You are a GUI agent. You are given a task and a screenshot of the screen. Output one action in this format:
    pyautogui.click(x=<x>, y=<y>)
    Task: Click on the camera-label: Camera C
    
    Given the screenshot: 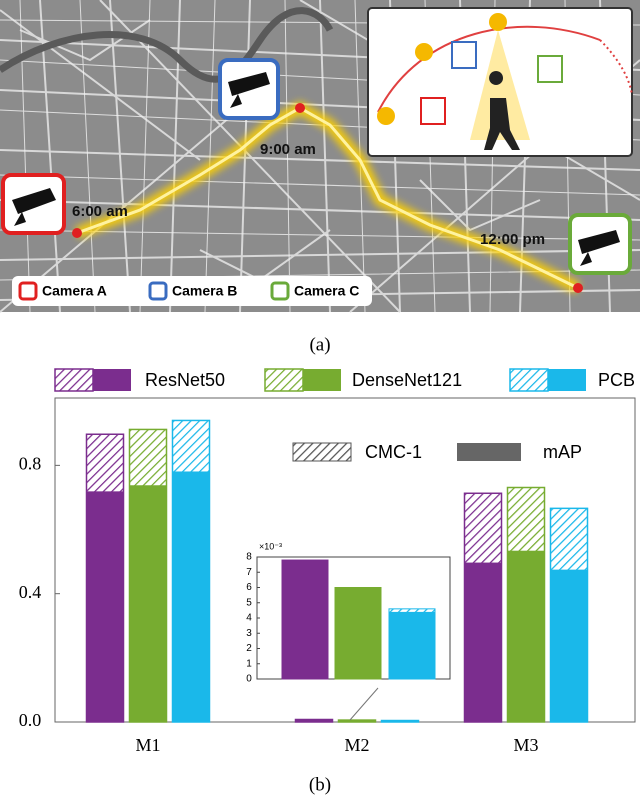 What is the action you would take?
    pyautogui.click(x=326, y=291)
    